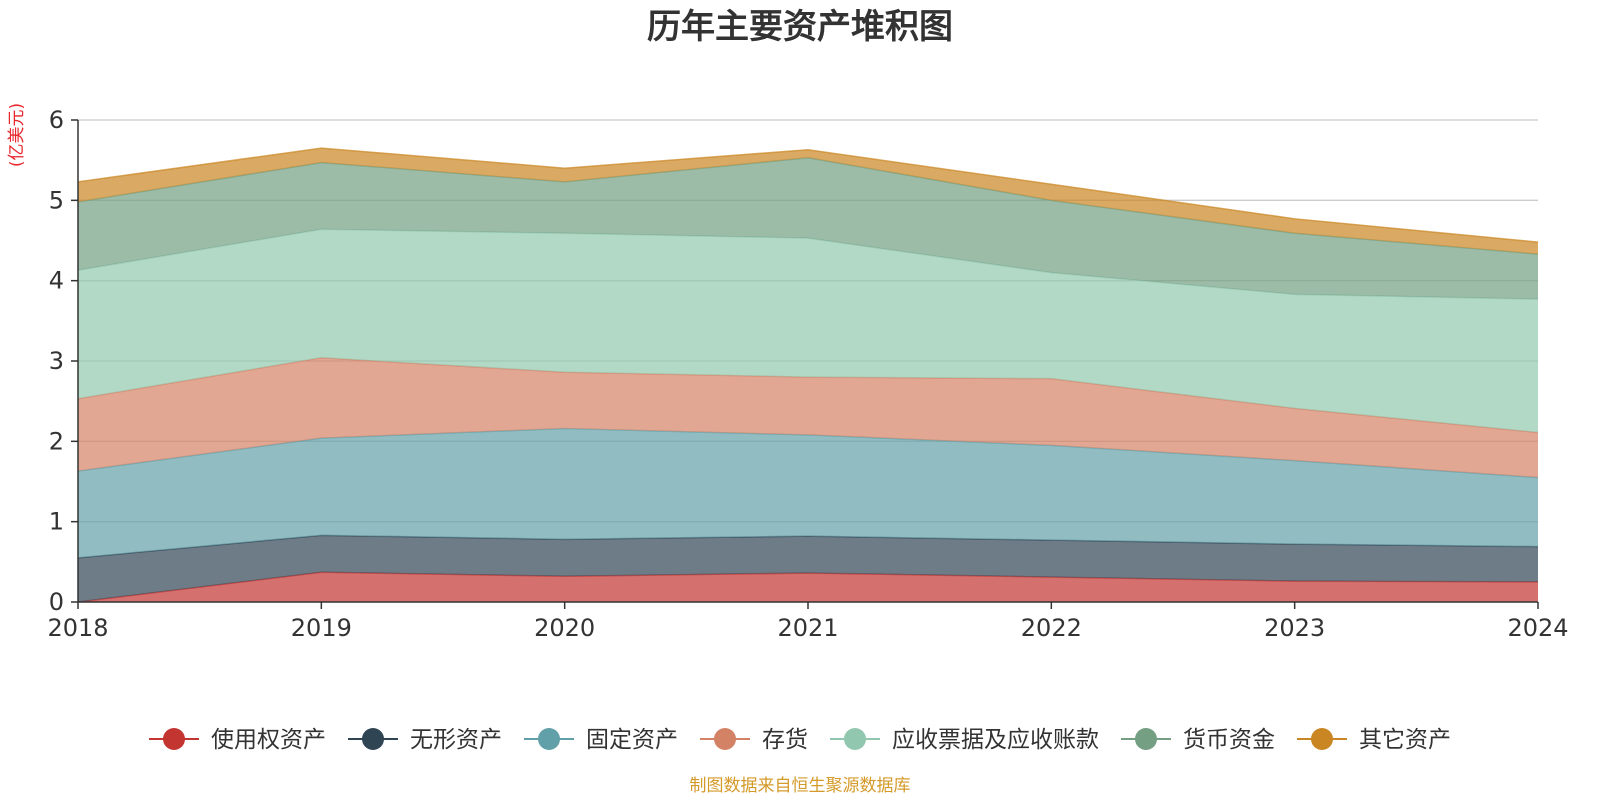 Image resolution: width=1600 pixels, height=800 pixels. What do you see at coordinates (995, 740) in the screenshot?
I see `legend-label: 应收票据及应收账款` at bounding box center [995, 740].